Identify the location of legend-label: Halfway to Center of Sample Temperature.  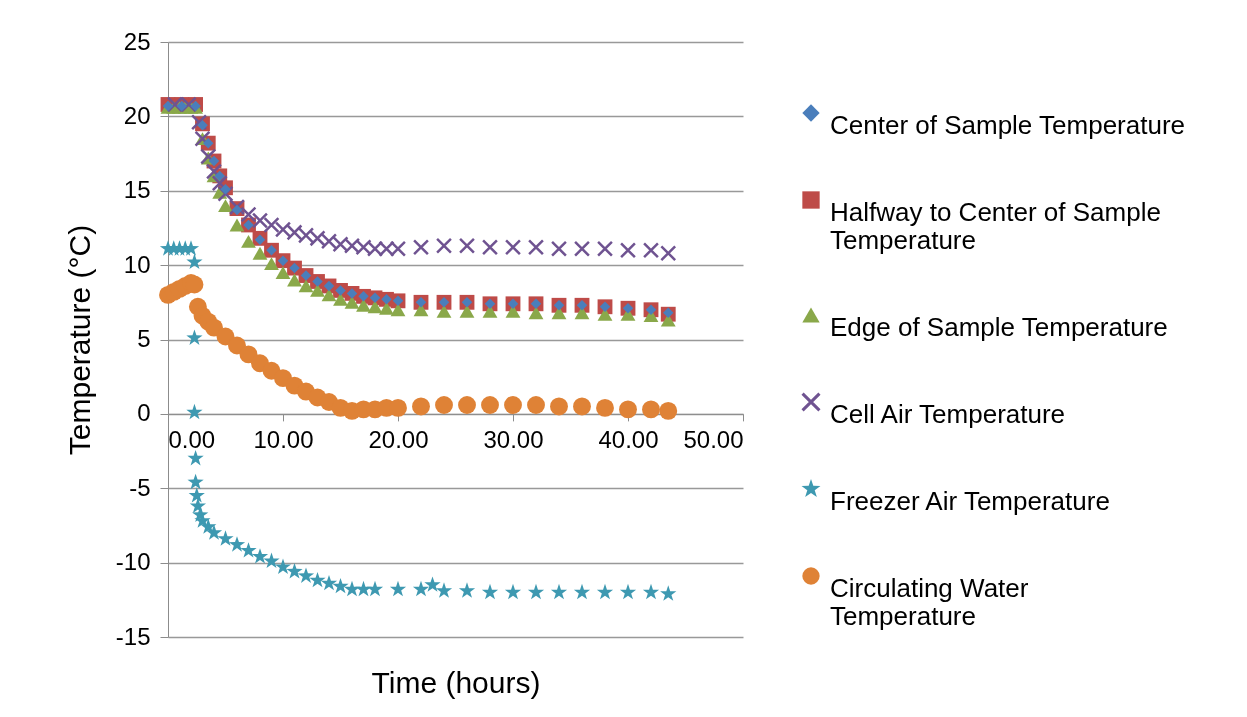
(995, 226).